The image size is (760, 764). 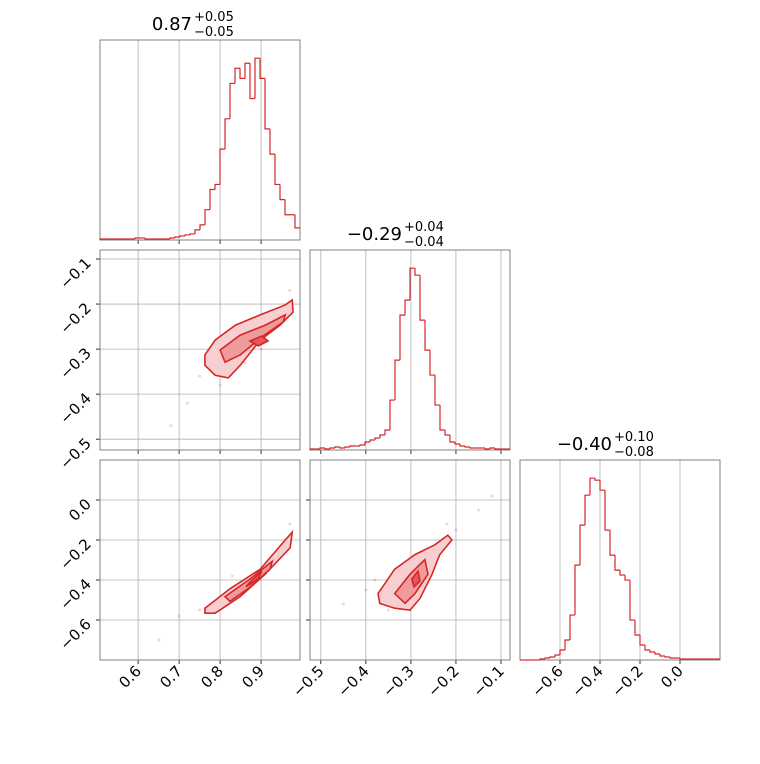 What do you see at coordinates (424, 242) in the screenshot?
I see `title-lower: −0.04` at bounding box center [424, 242].